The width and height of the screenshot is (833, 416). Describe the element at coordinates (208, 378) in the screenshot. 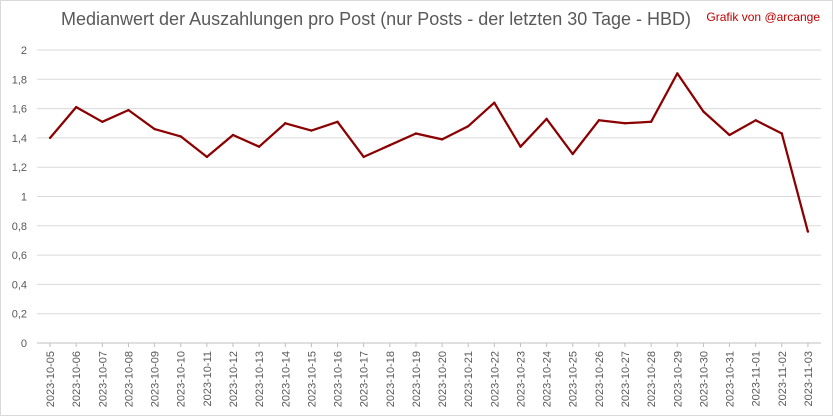

I see `x-tick-label: 2023-10-11` at that location.